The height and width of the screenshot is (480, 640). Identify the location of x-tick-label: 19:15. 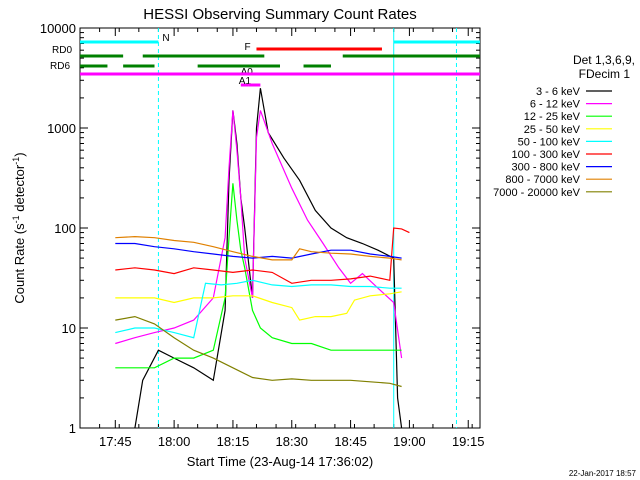
(468, 441).